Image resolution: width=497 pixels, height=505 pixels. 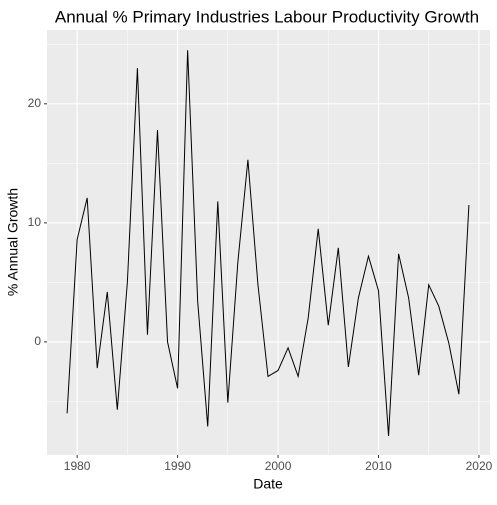 What do you see at coordinates (268, 484) in the screenshot?
I see `x-axis-label: Date` at bounding box center [268, 484].